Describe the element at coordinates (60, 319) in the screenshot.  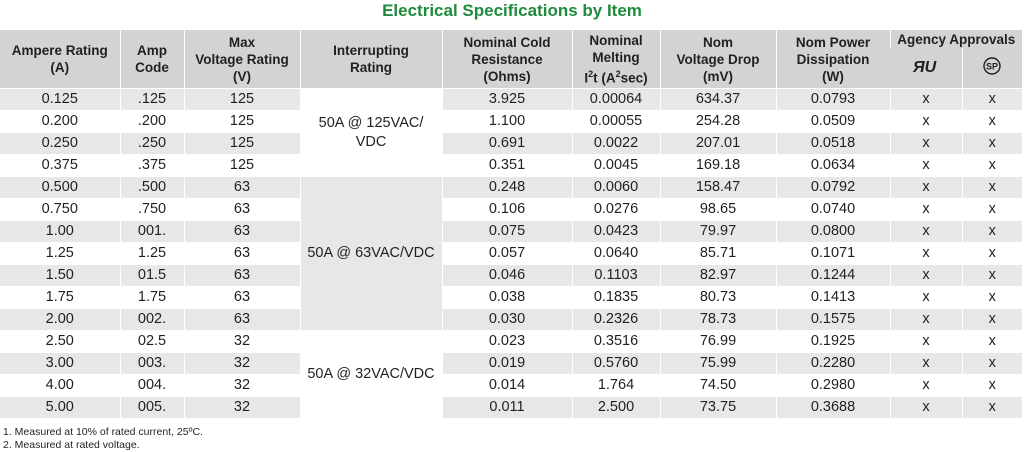
I see `cell-ampere-rating: 2.00` at that location.